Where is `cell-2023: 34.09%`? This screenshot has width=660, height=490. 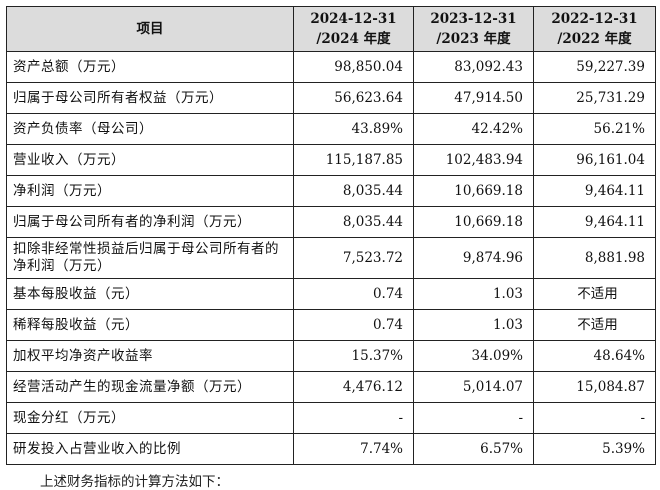 cell-2023: 34.09% is located at coordinates (473, 356).